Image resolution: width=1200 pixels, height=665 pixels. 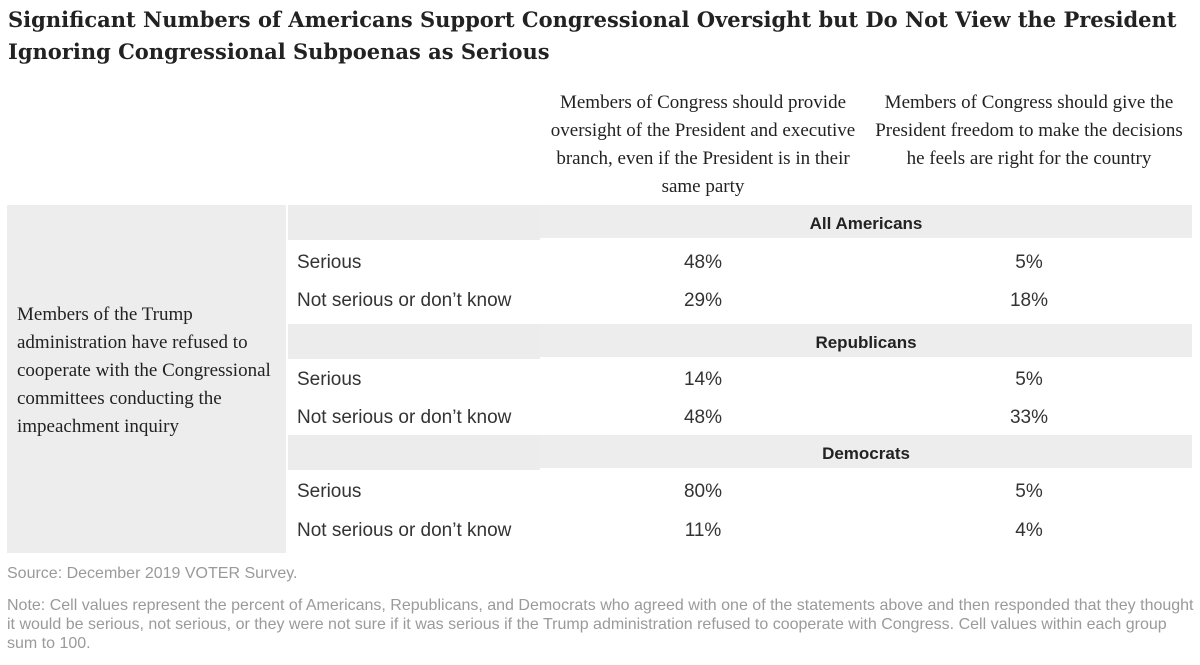 I want to click on table-row: Not serious or don’t know 11% 4%, so click(x=740, y=531).